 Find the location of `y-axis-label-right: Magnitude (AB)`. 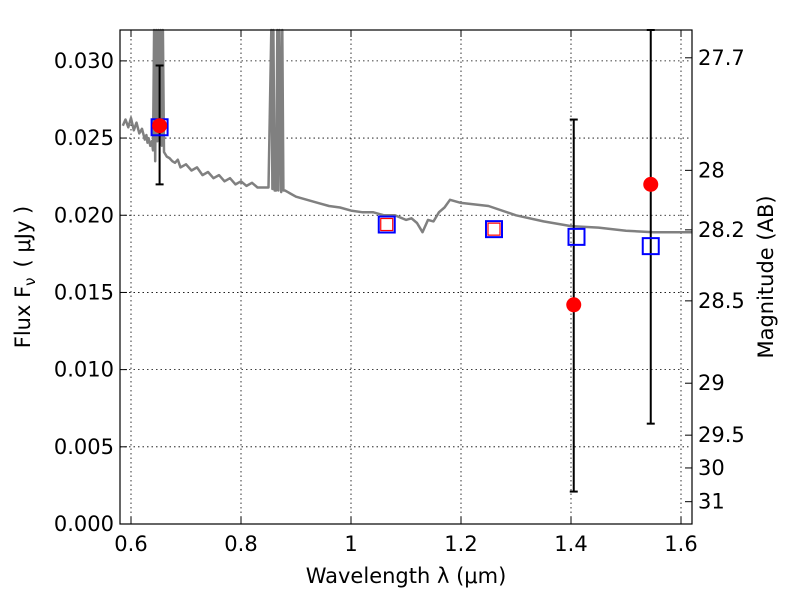

y-axis-label-right: Magnitude (AB) is located at coordinates (766, 276).